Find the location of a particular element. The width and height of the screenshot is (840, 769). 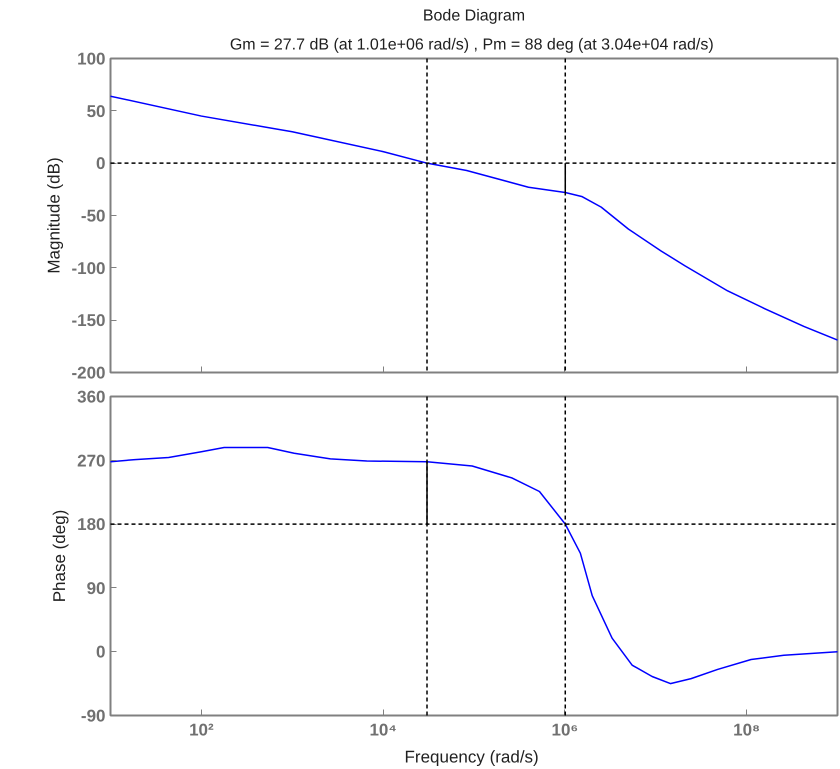

x-tick-label: 10² is located at coordinates (201, 730).